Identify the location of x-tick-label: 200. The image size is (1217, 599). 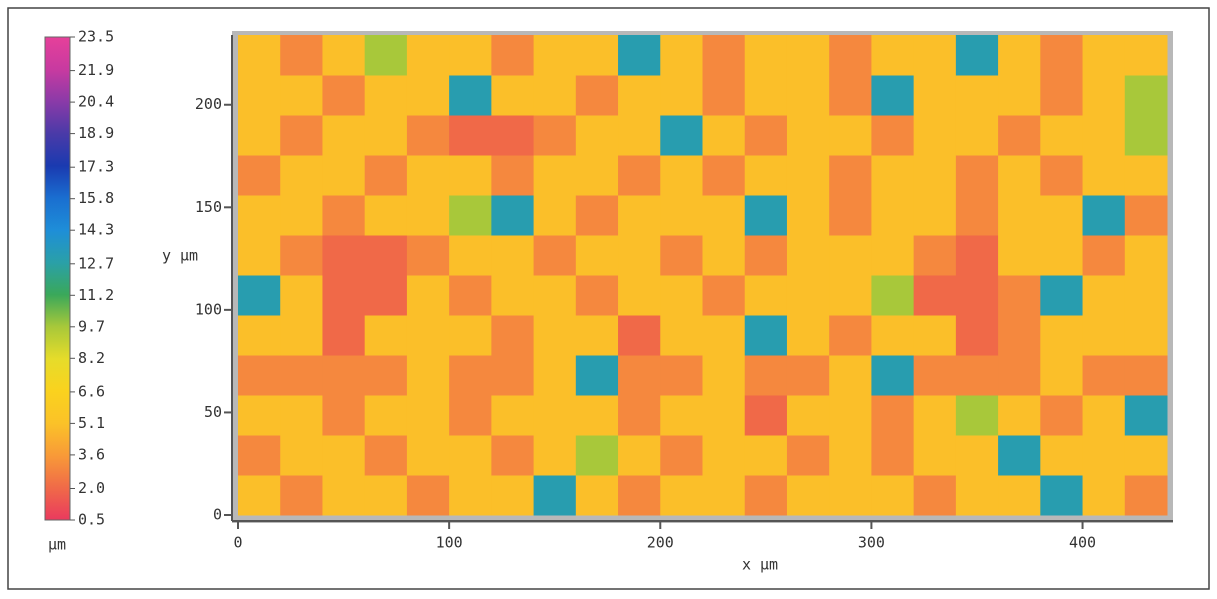
(660, 543).